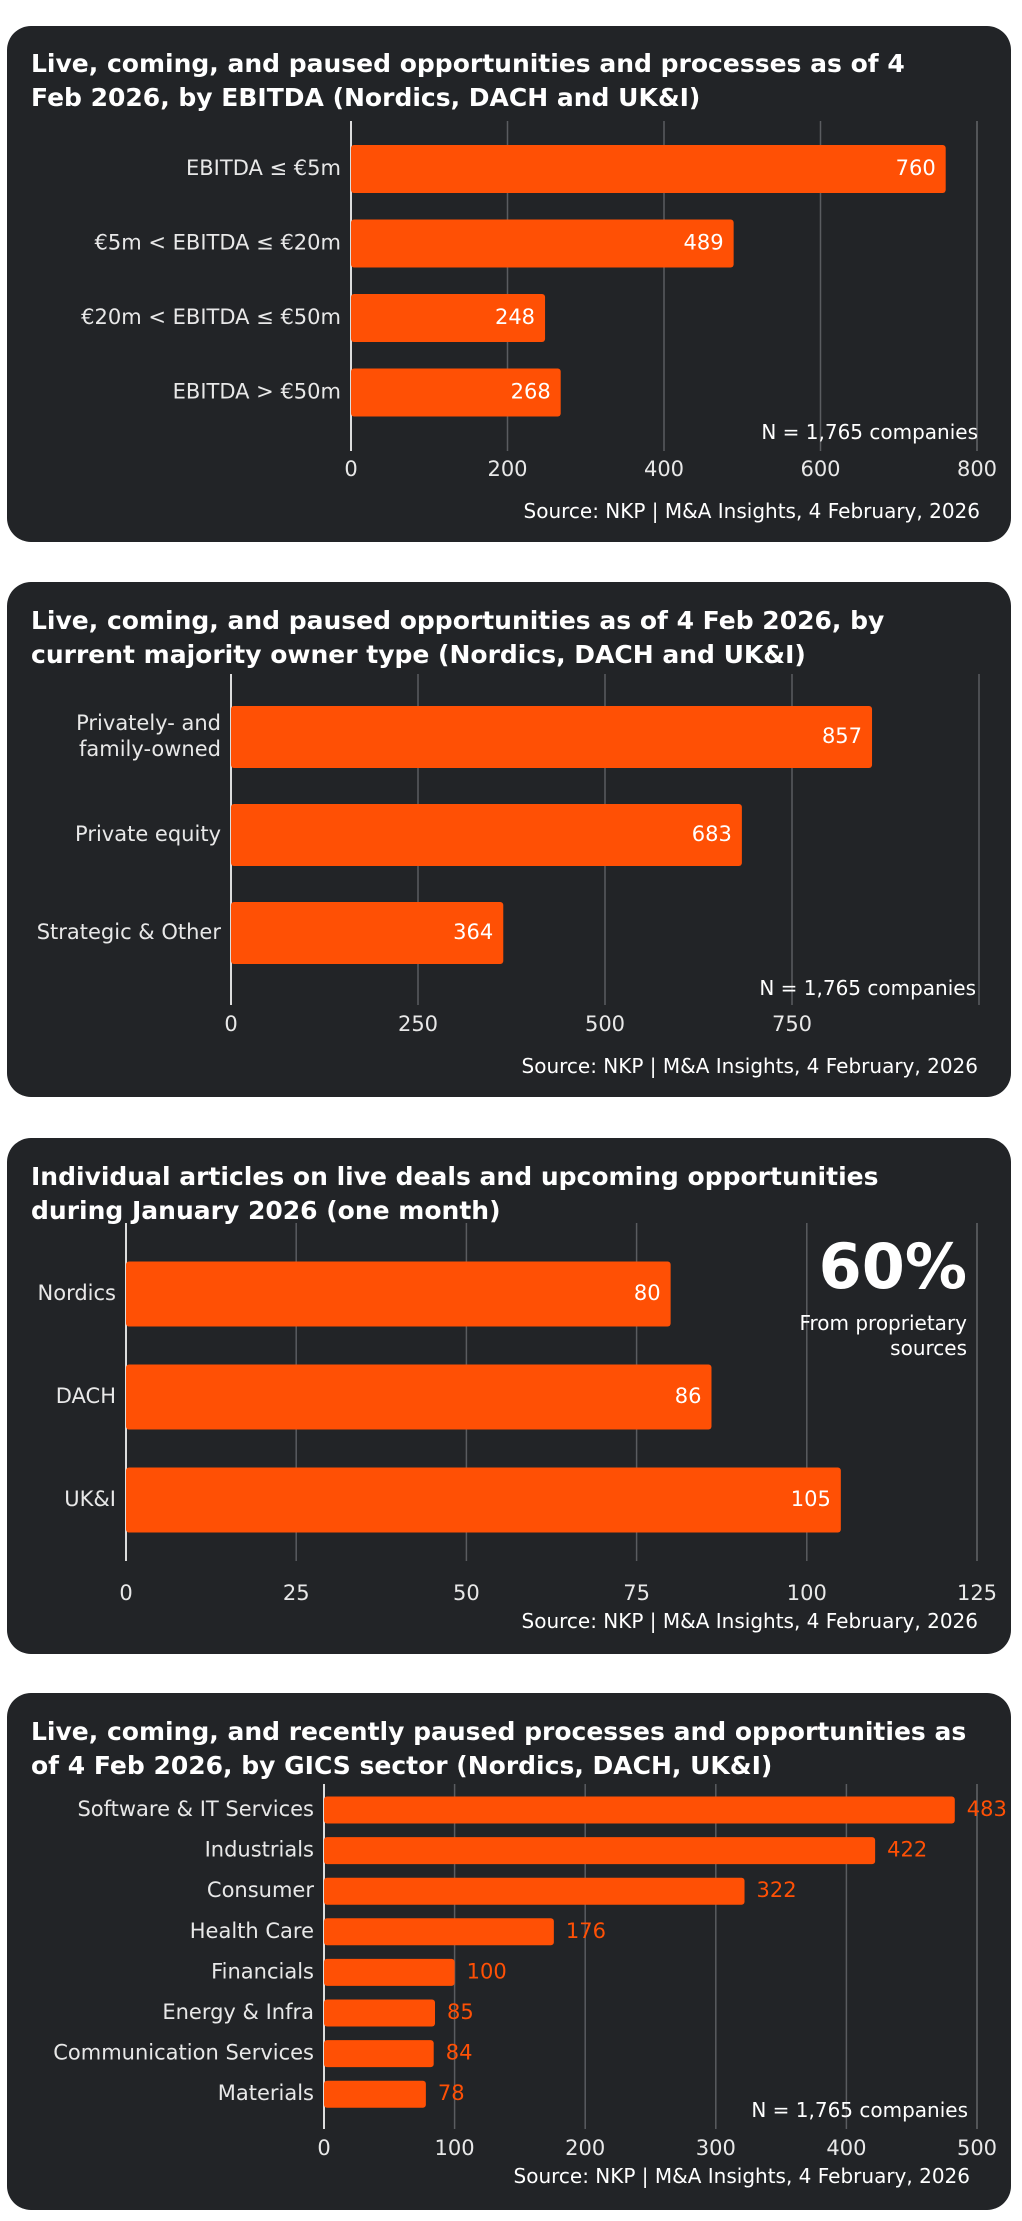 This screenshot has width=1022, height=2221. What do you see at coordinates (218, 243) in the screenshot?
I see `y-tick-label: €5m < EBITDA ≤ €20m` at bounding box center [218, 243].